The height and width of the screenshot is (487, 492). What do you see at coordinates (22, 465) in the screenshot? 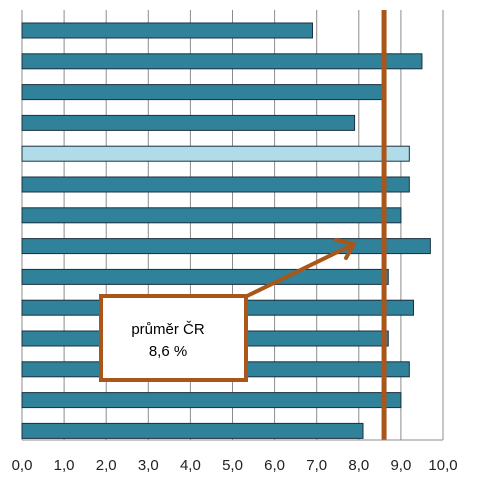
I see `x-tick-label: 0,0` at bounding box center [22, 465].